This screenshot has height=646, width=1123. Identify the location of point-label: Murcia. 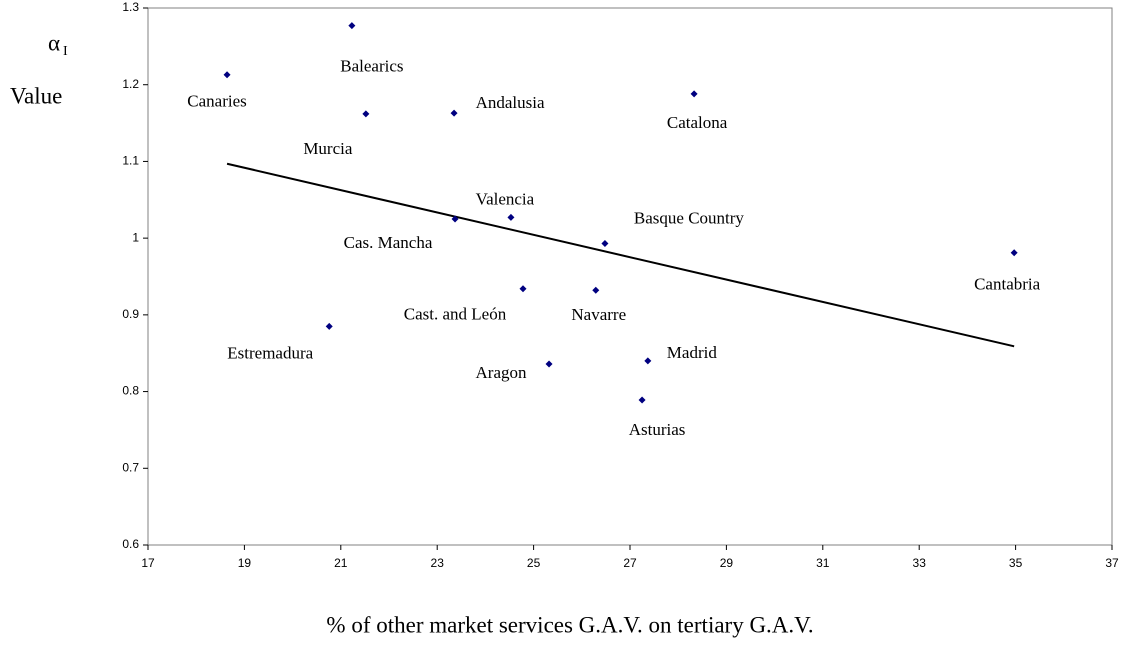
(328, 148).